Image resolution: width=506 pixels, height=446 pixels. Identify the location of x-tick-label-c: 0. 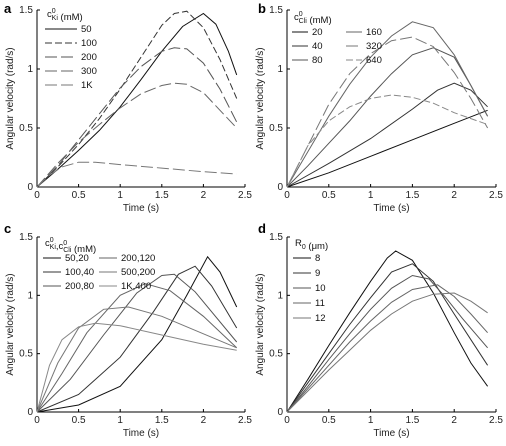
(37, 420).